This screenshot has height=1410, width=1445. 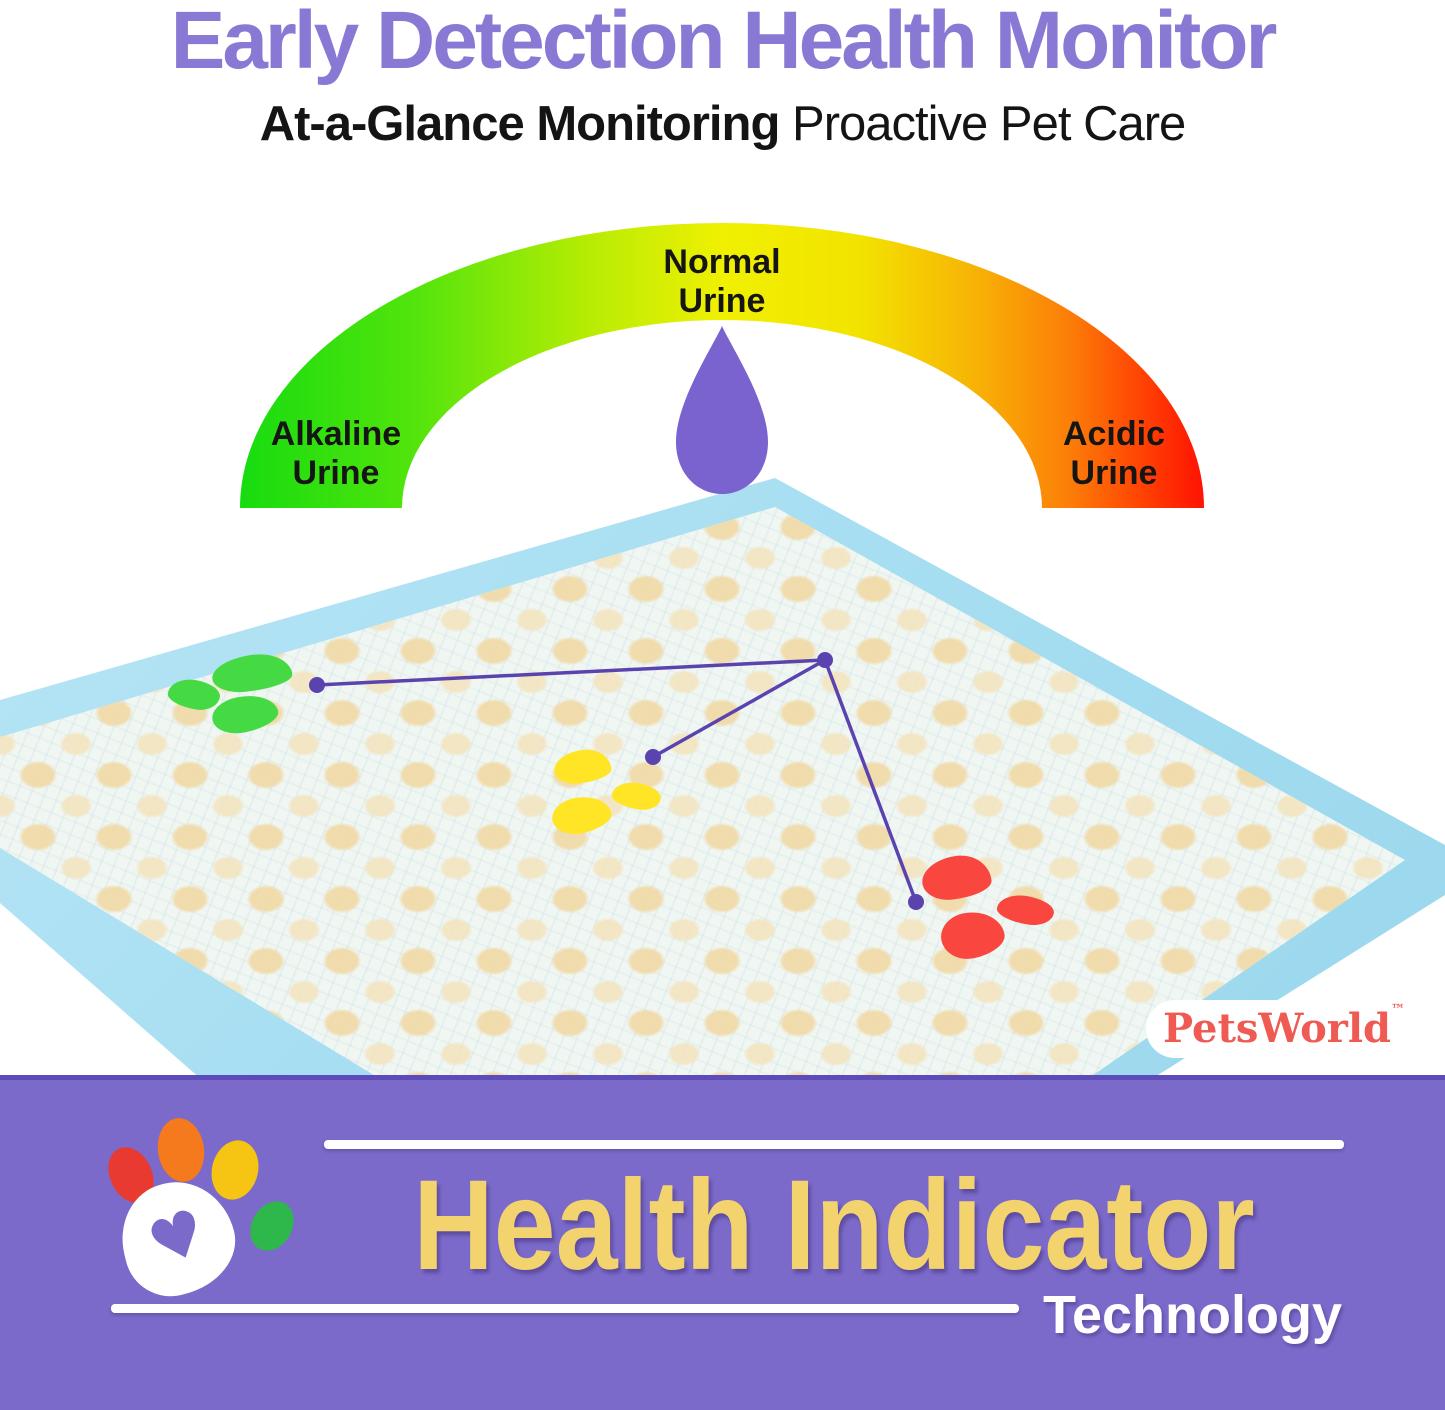 I want to click on footer-divider-top, so click(x=834, y=1144).